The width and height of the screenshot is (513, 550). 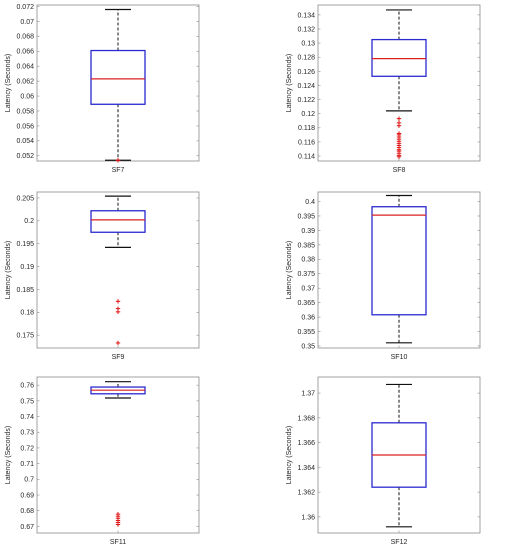 I want to click on y-tick-label: 0.73, so click(x=27, y=433).